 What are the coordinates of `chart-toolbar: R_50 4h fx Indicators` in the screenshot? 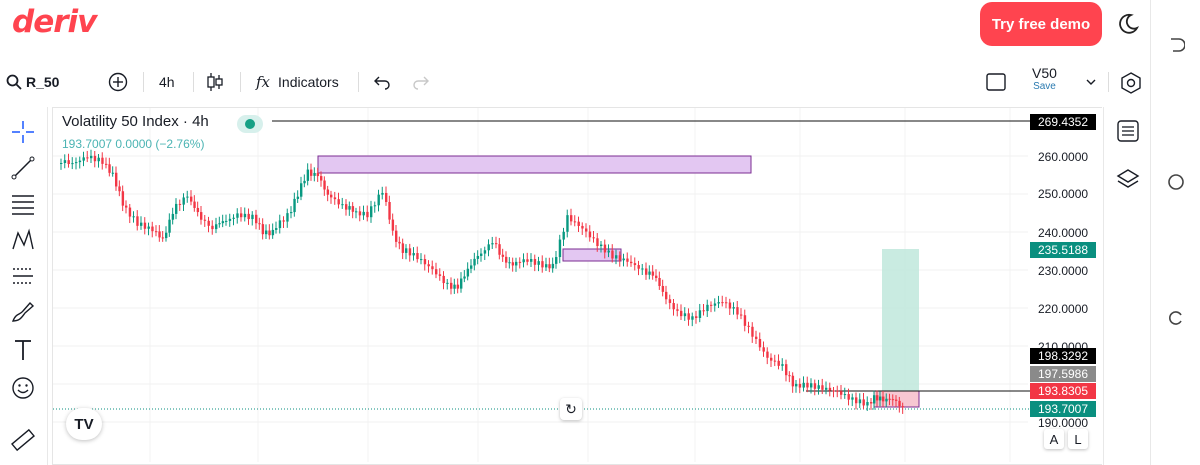 It's located at (575, 82).